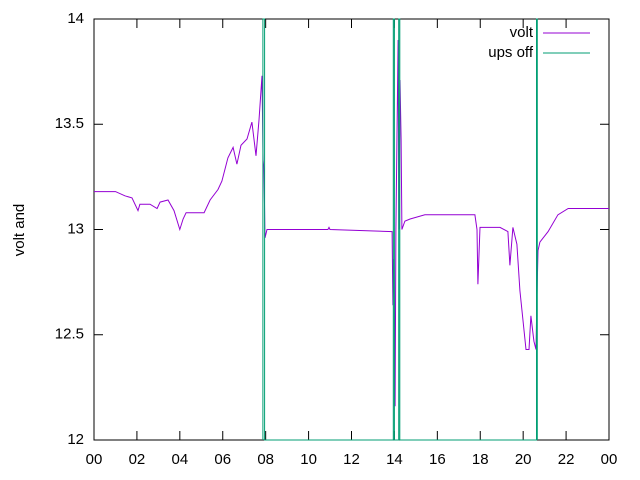 Image resolution: width=640 pixels, height=480 pixels. Describe the element at coordinates (394, 459) in the screenshot. I see `x-tick-label: 14` at that location.